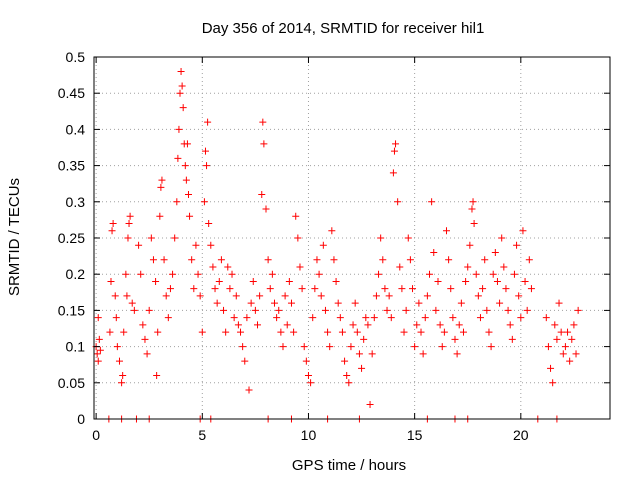 The image size is (640, 480). I want to click on y-tick-label: 0.35, so click(71, 166).